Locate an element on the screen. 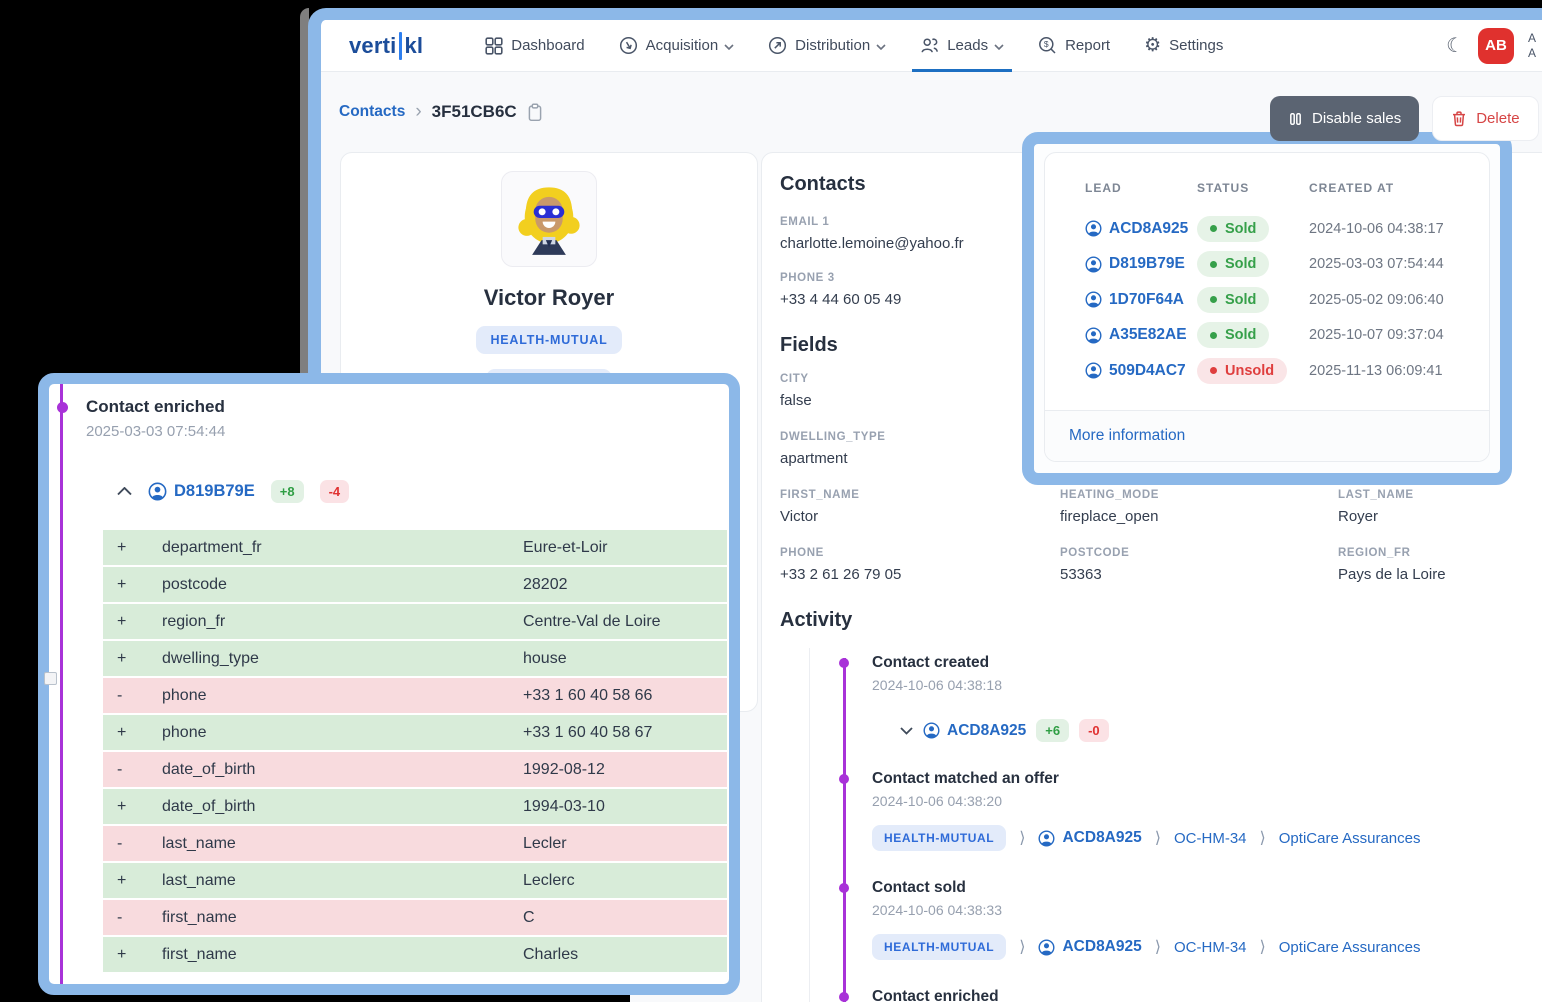 The width and height of the screenshot is (1542, 1002). diff-row: + department_fr Eure-et-Loir is located at coordinates (415, 547).